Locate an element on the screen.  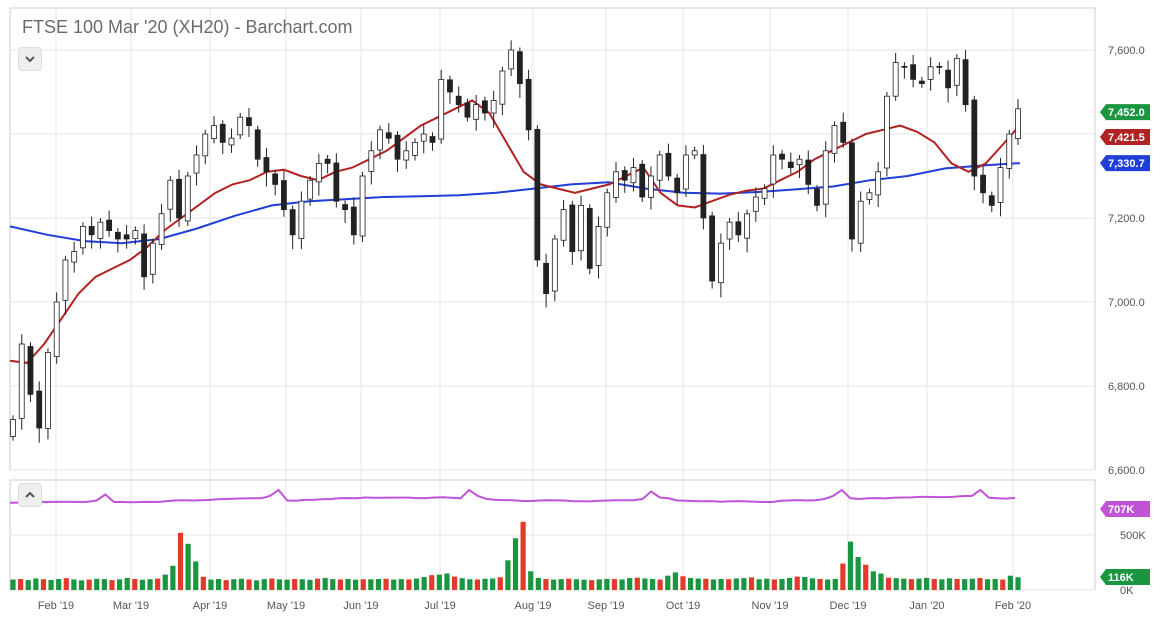
ma50-value-badge: 7,421.5 is located at coordinates (1125, 136).